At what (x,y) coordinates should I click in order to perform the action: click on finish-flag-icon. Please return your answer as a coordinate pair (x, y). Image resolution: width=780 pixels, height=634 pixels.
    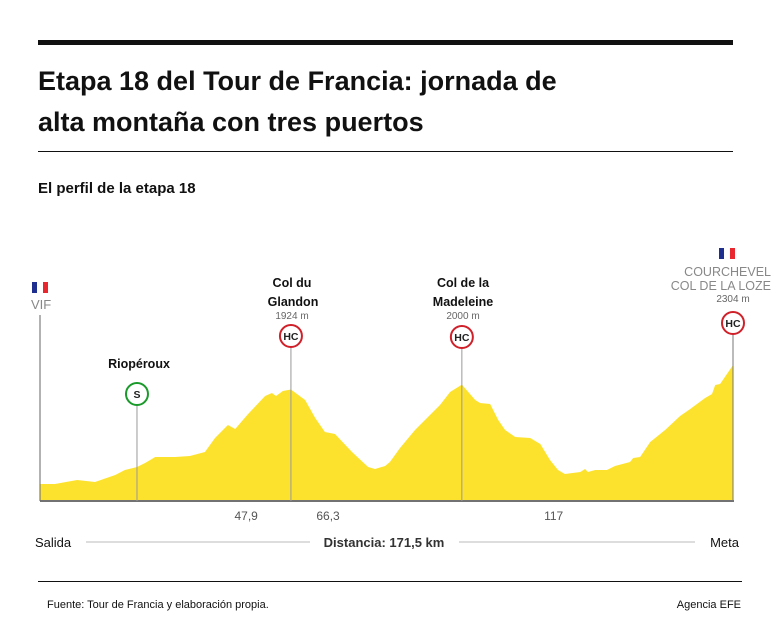
    Looking at the image, I should click on (727, 253).